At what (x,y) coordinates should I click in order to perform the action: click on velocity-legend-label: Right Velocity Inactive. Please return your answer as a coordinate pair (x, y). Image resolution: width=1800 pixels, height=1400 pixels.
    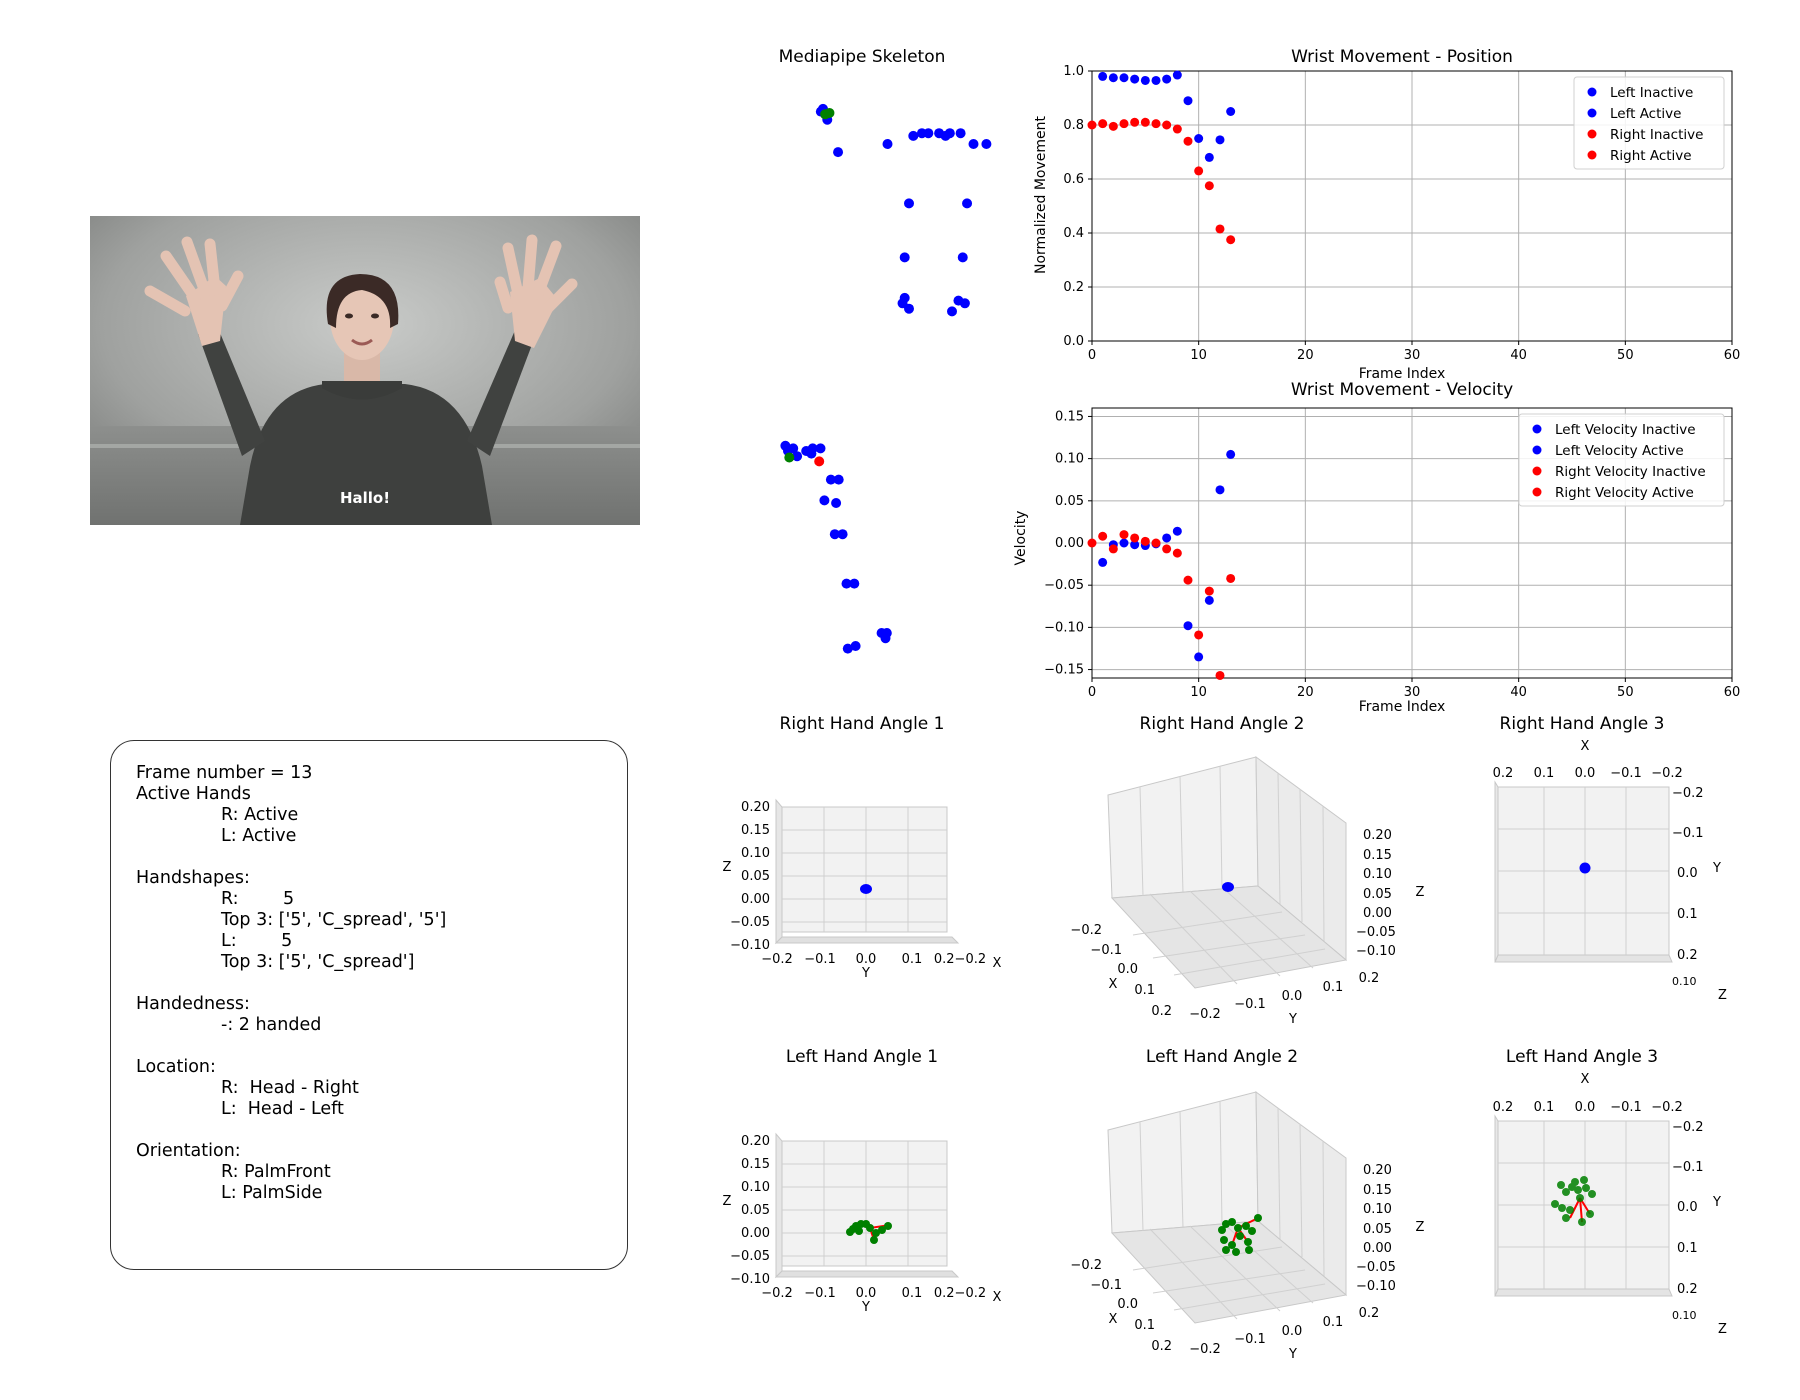
    Looking at the image, I should click on (1630, 472).